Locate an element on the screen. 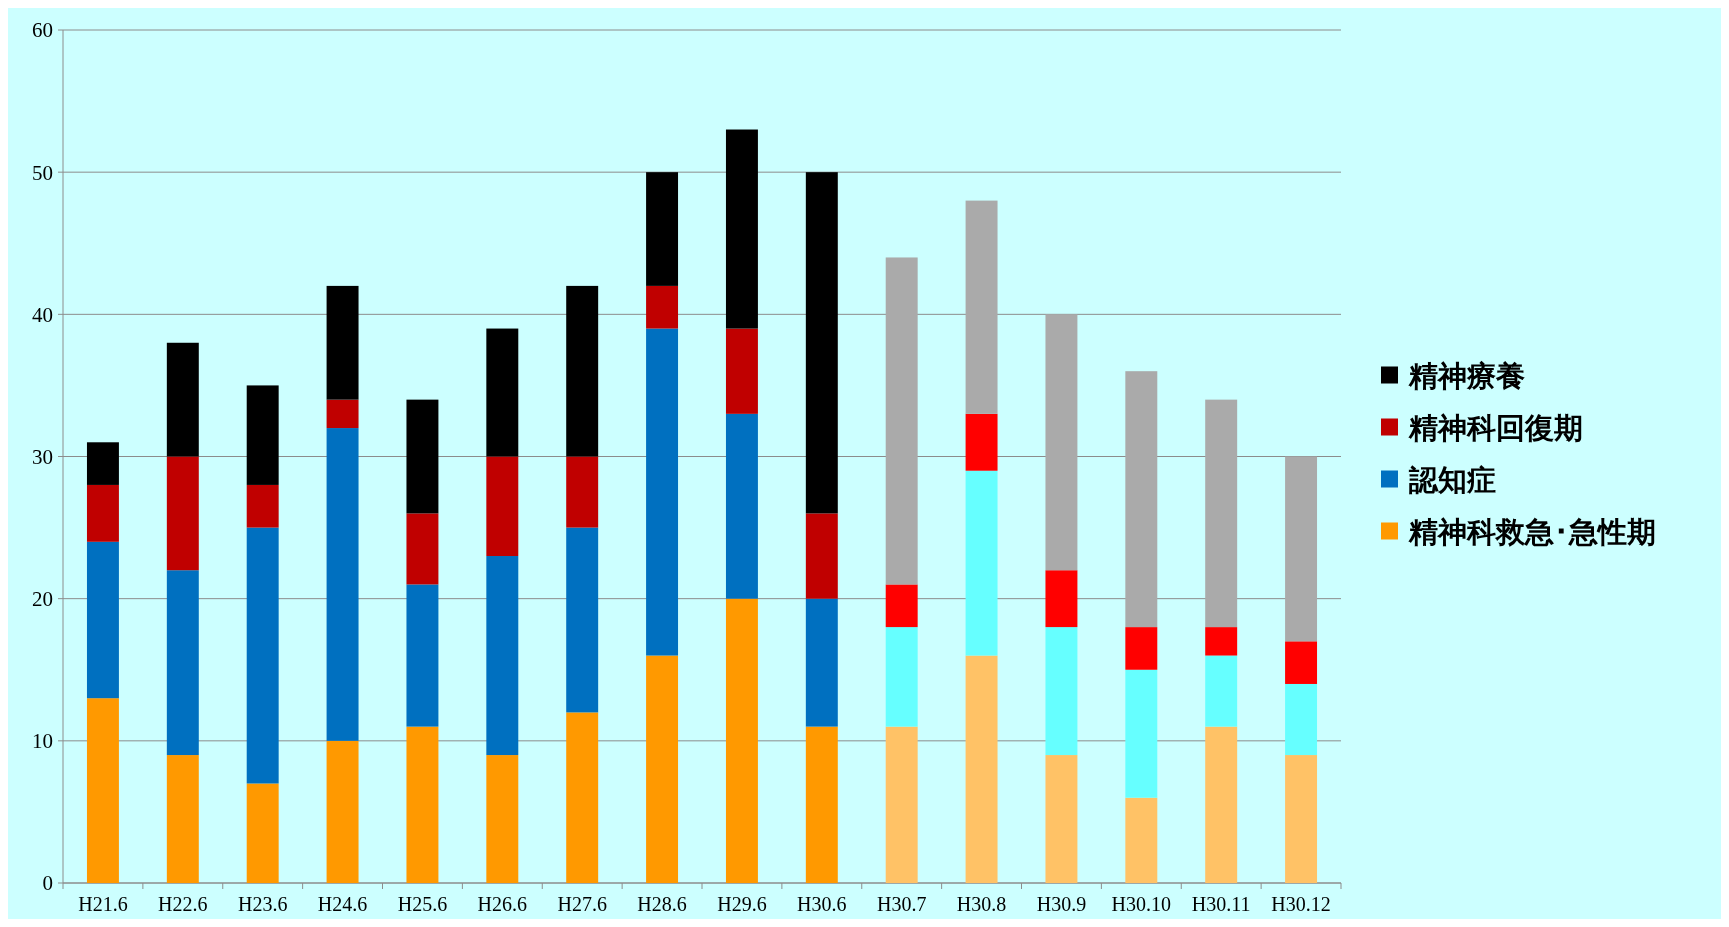 This screenshot has height=927, width=1729. x-tick-label: H30.9 is located at coordinates (1061, 904).